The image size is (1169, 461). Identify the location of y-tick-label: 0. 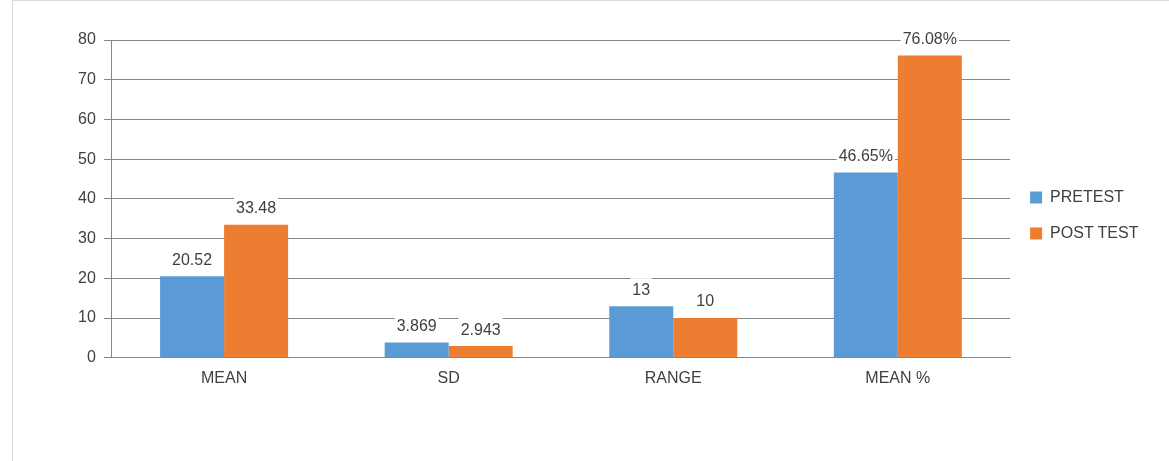
(91, 357).